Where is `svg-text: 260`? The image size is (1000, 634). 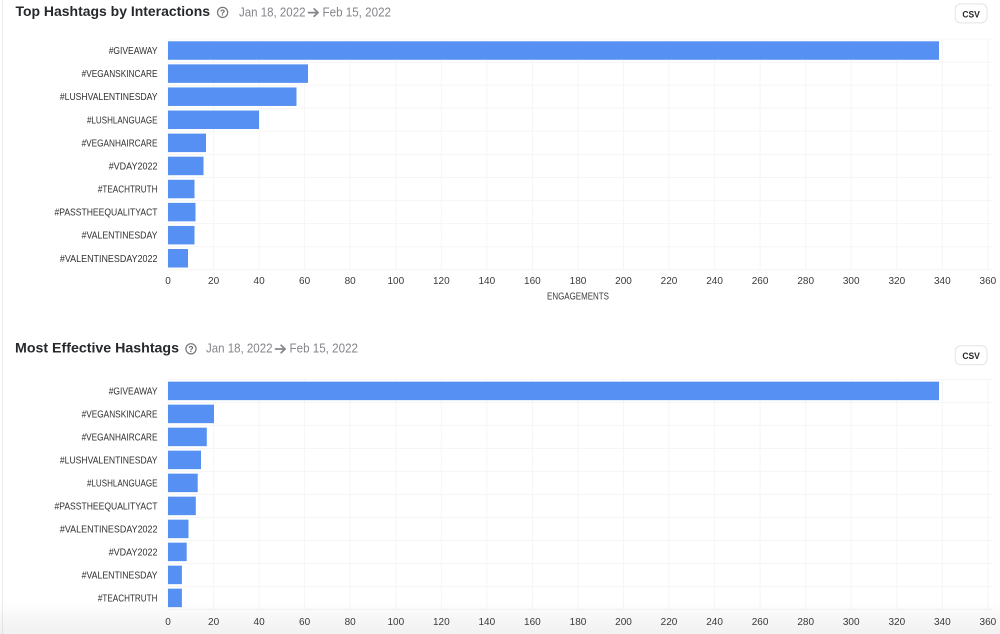
svg-text: 260 is located at coordinates (760, 281).